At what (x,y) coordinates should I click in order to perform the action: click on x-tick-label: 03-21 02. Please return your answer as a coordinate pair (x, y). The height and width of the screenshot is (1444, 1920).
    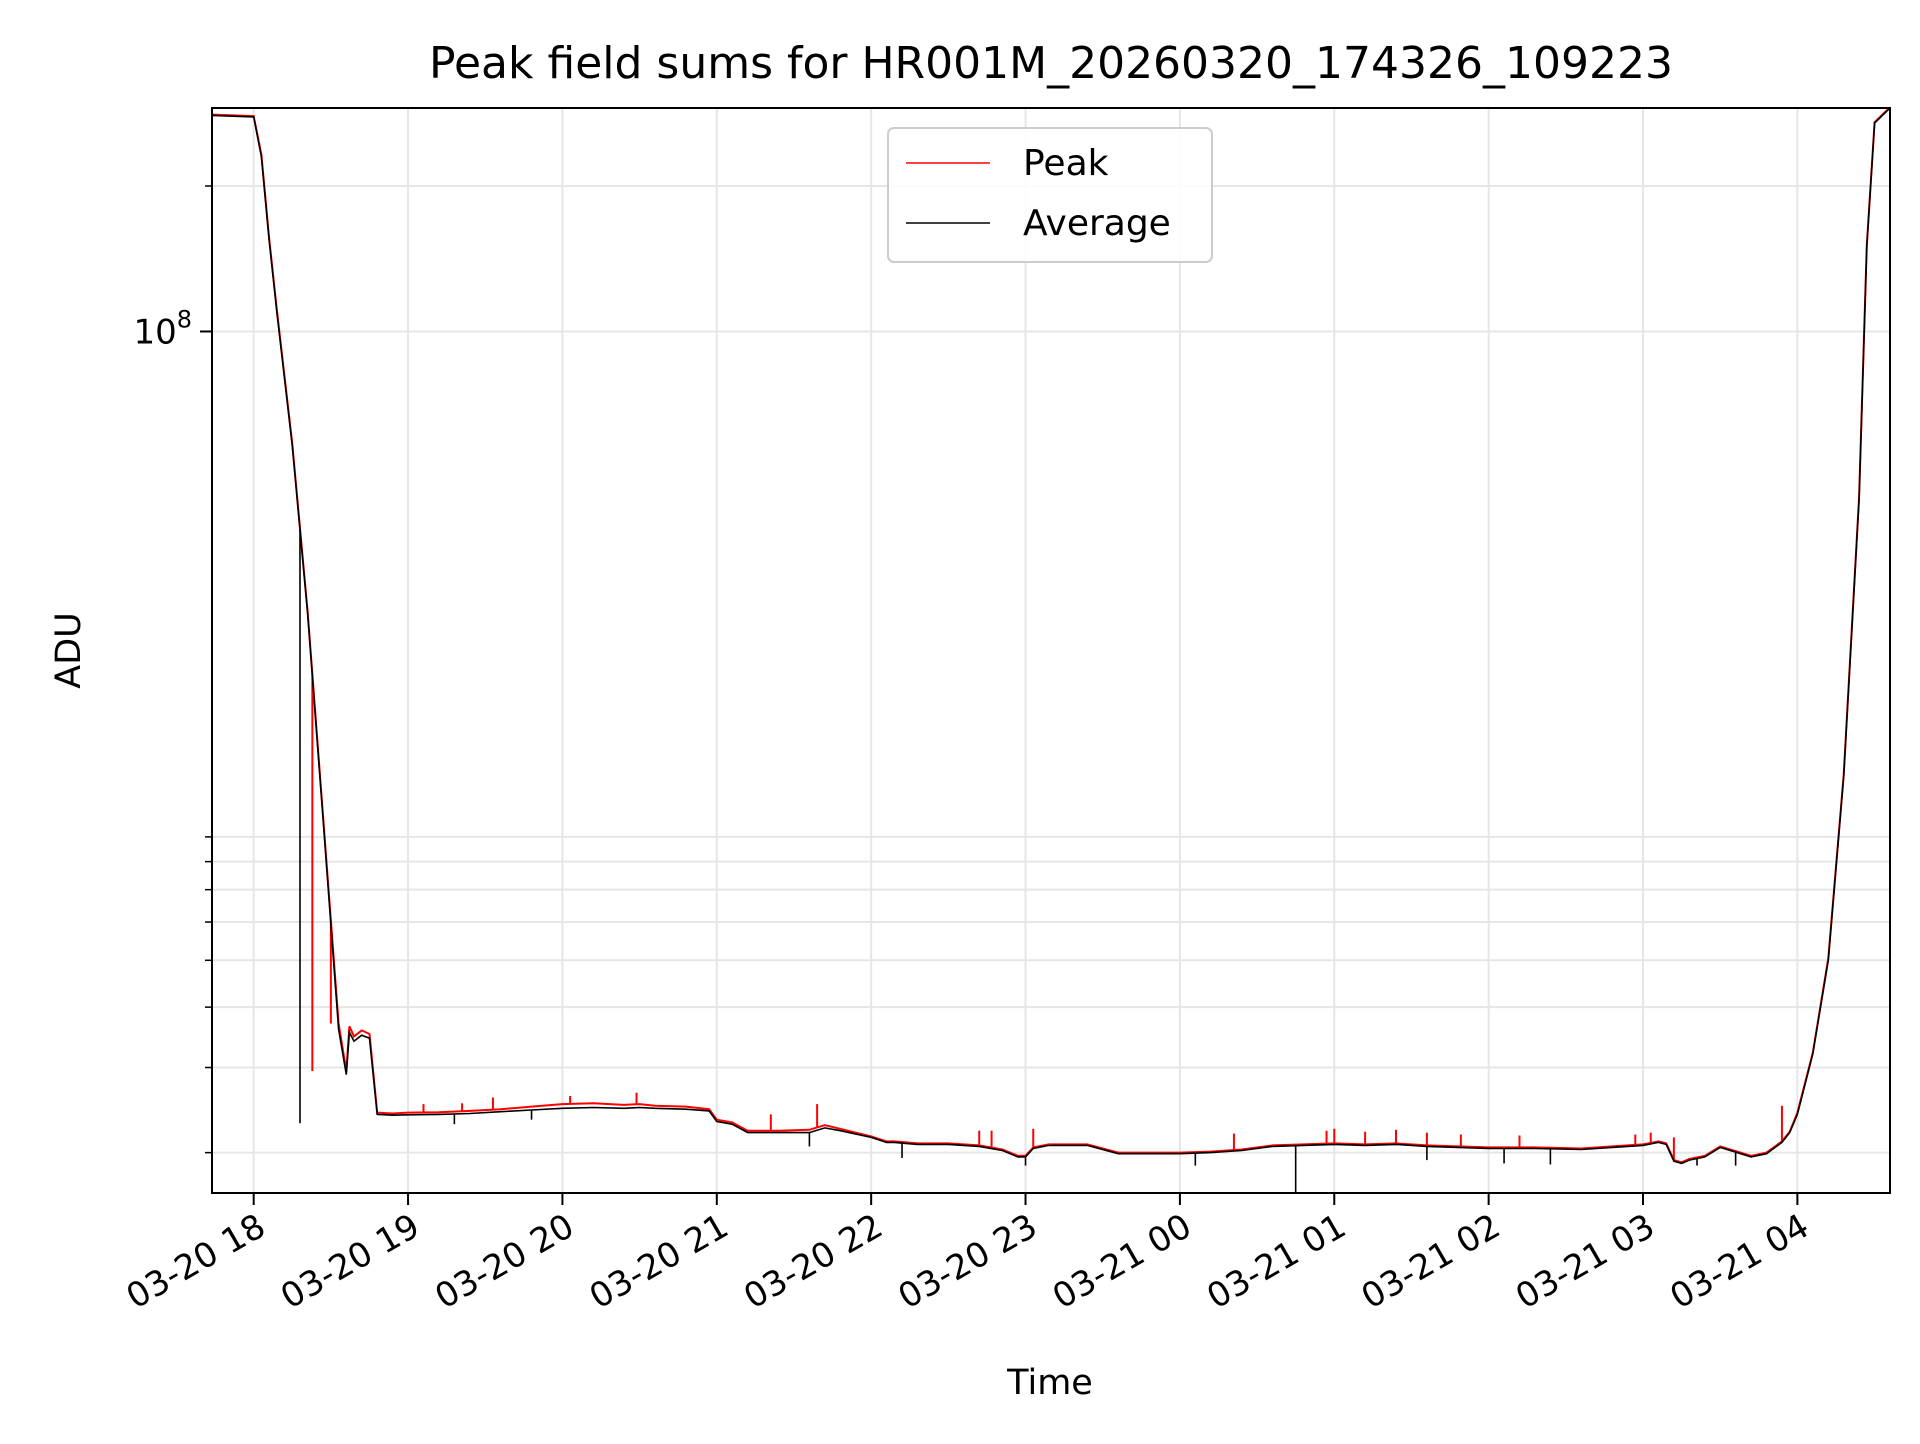
    Looking at the image, I should click on (1431, 1261).